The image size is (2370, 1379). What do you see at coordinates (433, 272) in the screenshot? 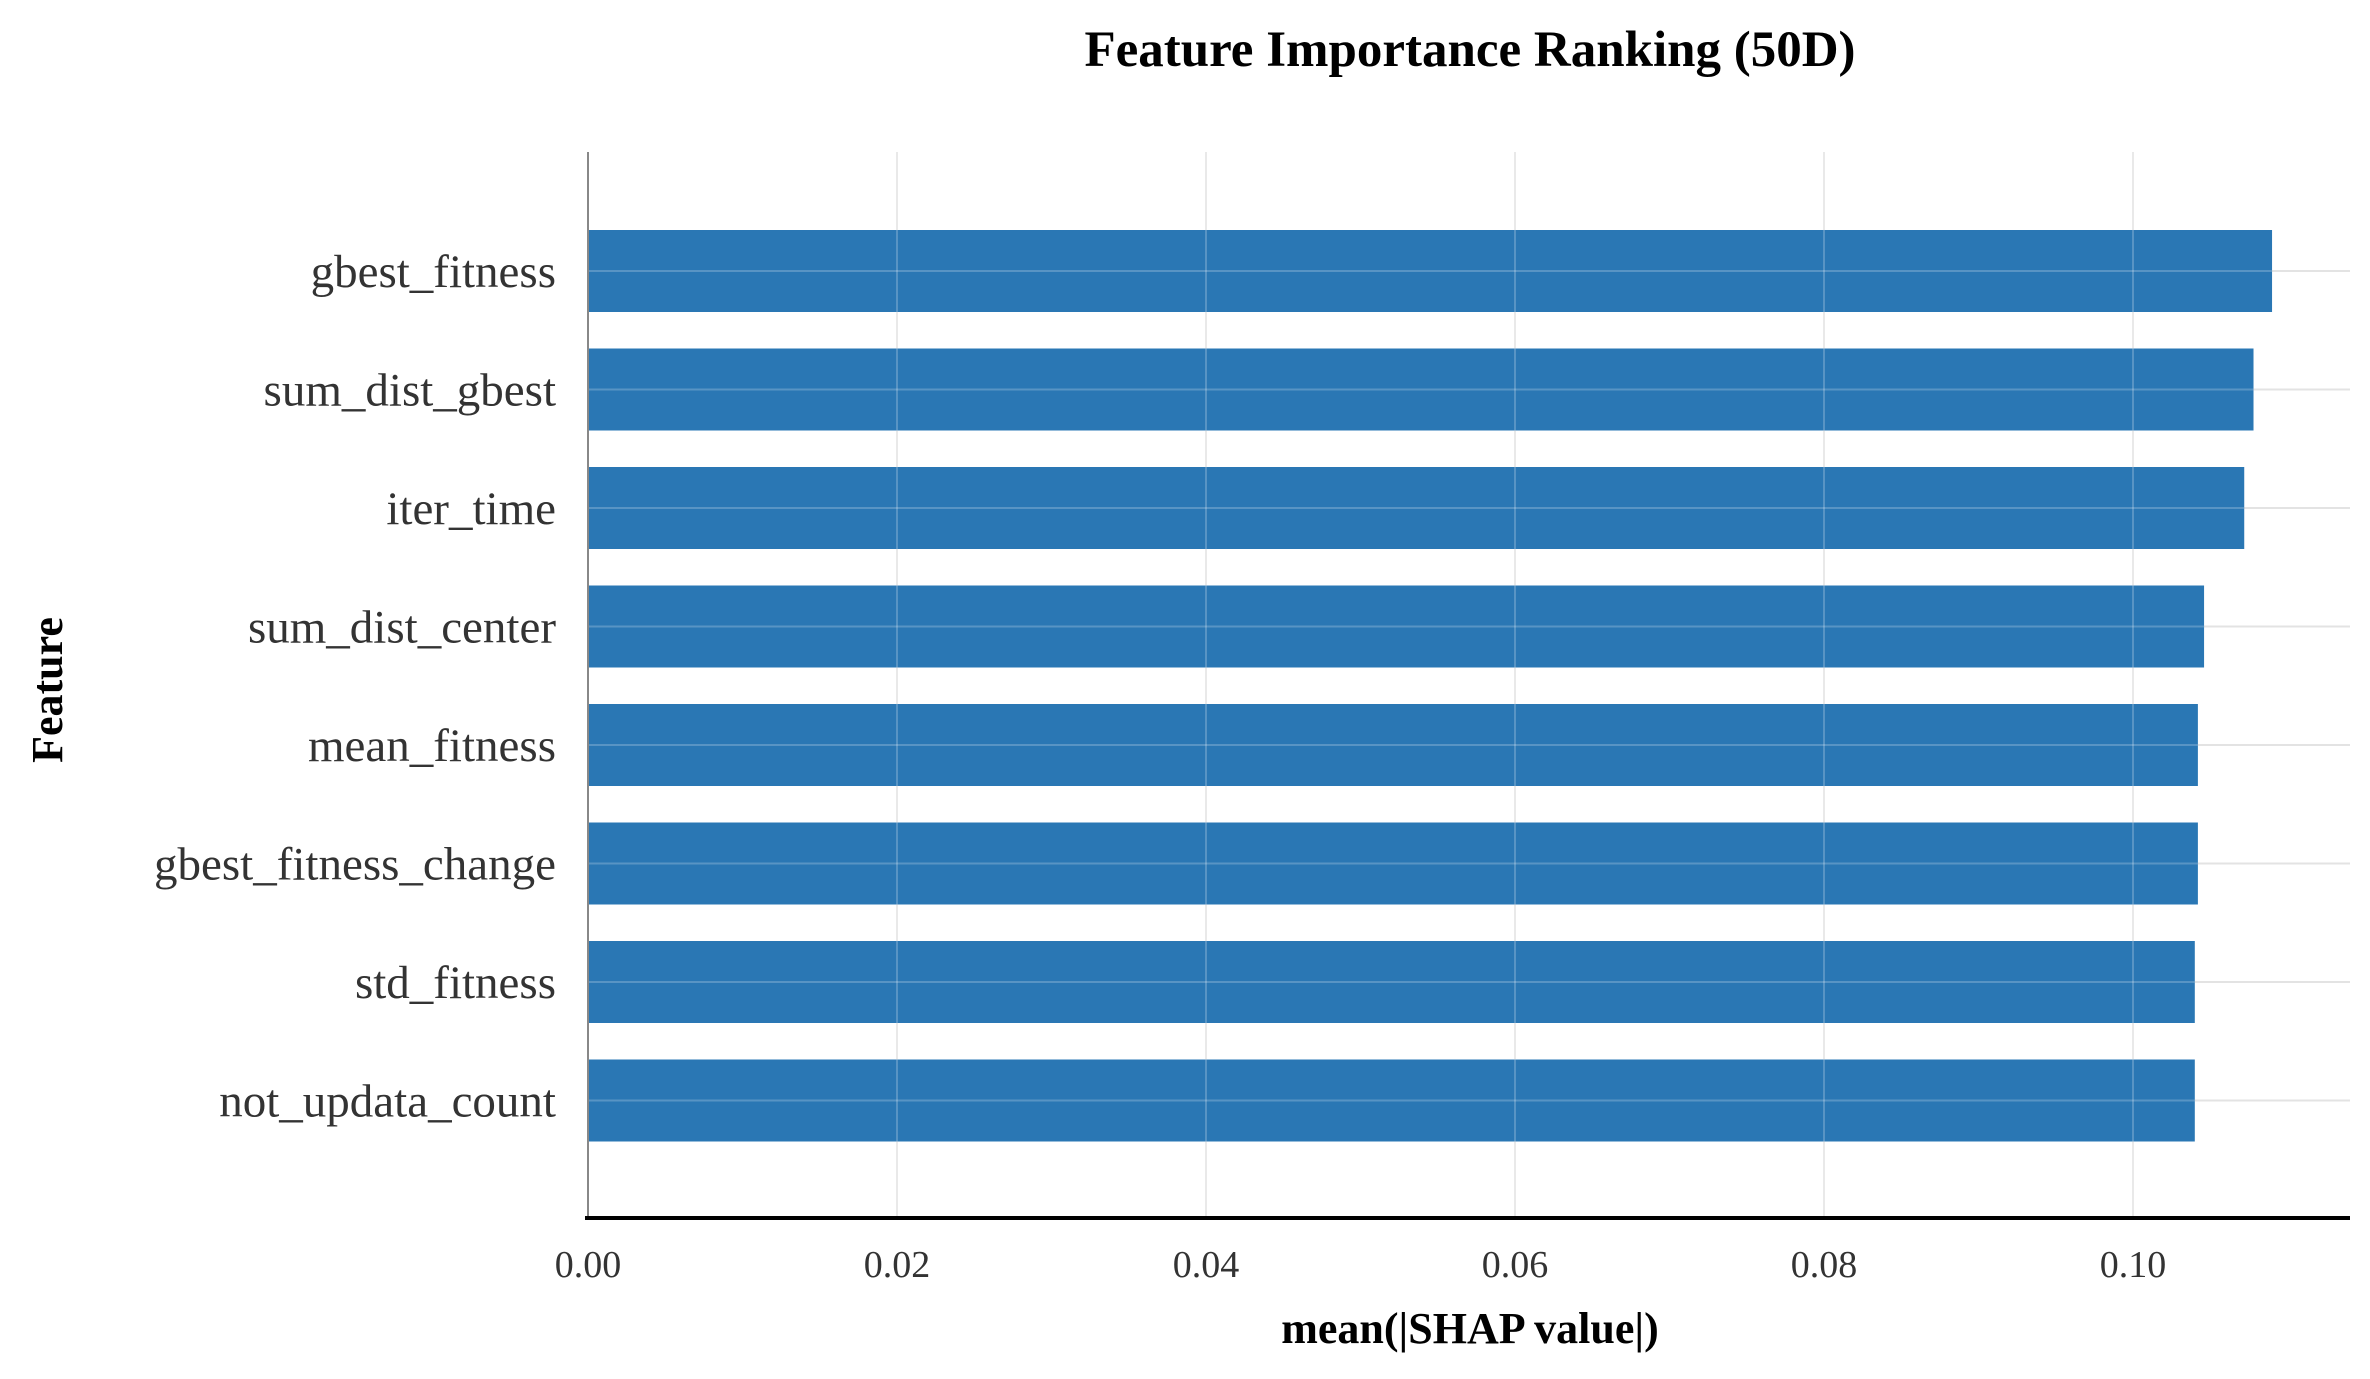
I see `y-tick-label: gbest_fitness` at bounding box center [433, 272].